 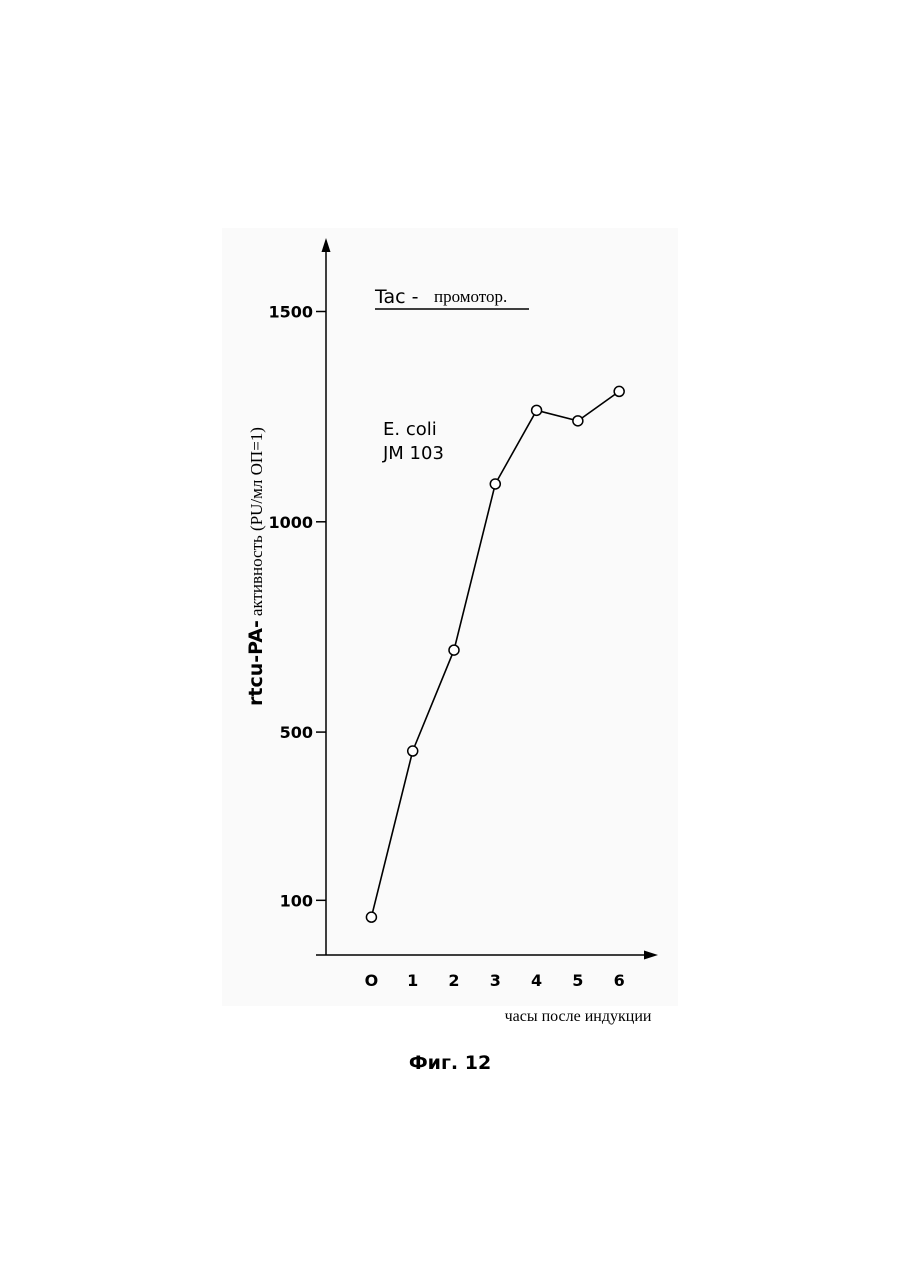 What do you see at coordinates (413, 453) in the screenshot?
I see `annotation-line-2: JM 103` at bounding box center [413, 453].